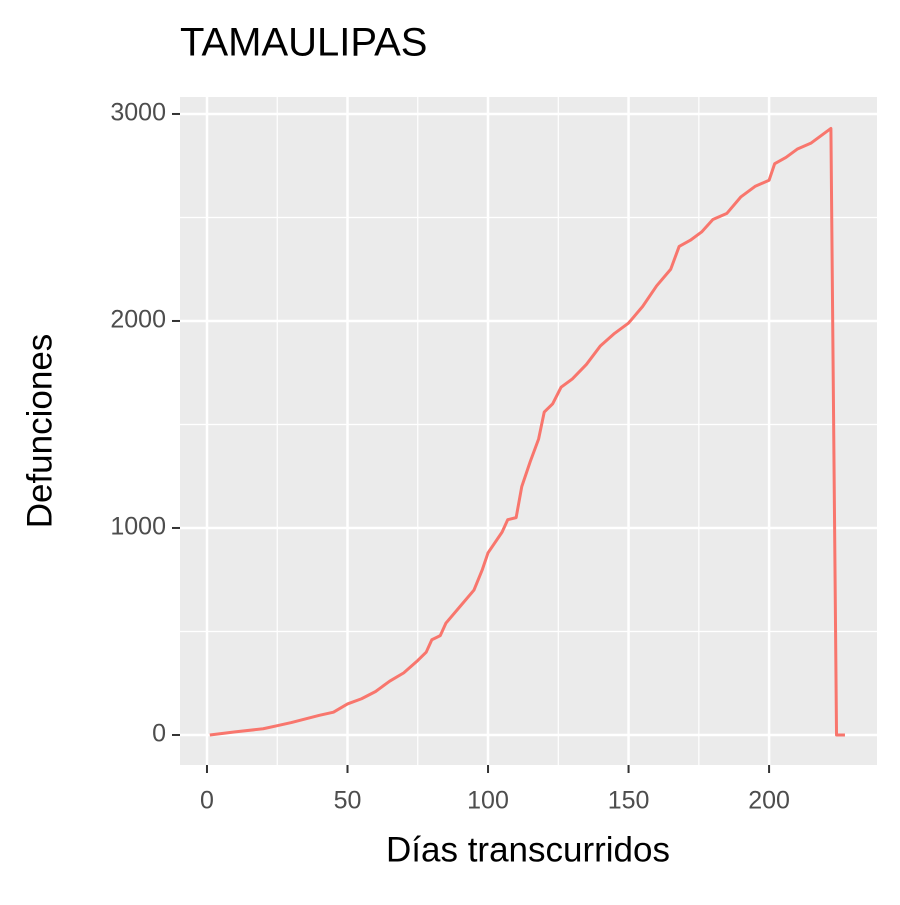  I want to click on chart-title: TAMAULIPAS, so click(303, 43).